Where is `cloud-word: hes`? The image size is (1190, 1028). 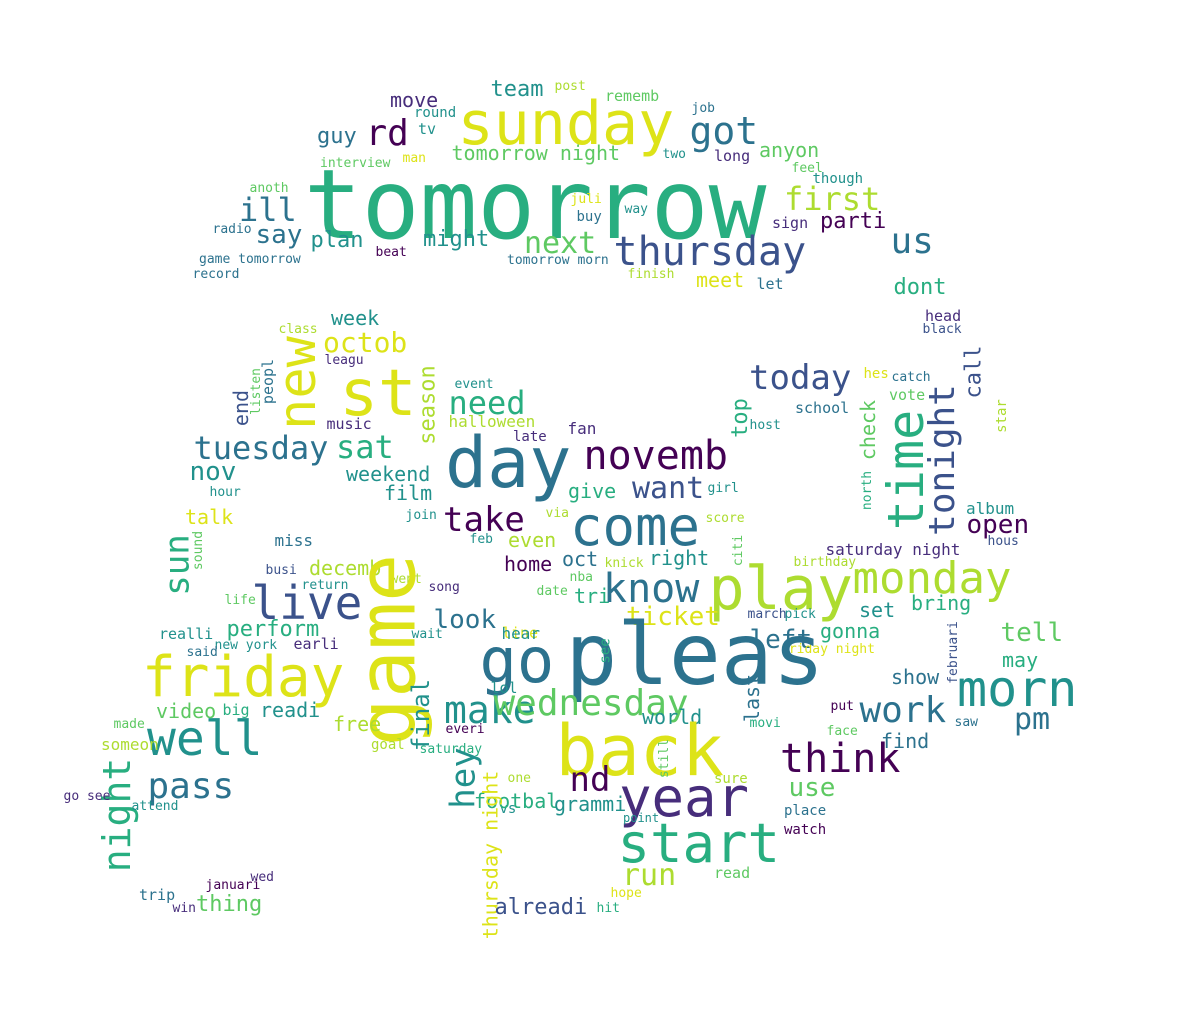
cloud-word: hes is located at coordinates (876, 374).